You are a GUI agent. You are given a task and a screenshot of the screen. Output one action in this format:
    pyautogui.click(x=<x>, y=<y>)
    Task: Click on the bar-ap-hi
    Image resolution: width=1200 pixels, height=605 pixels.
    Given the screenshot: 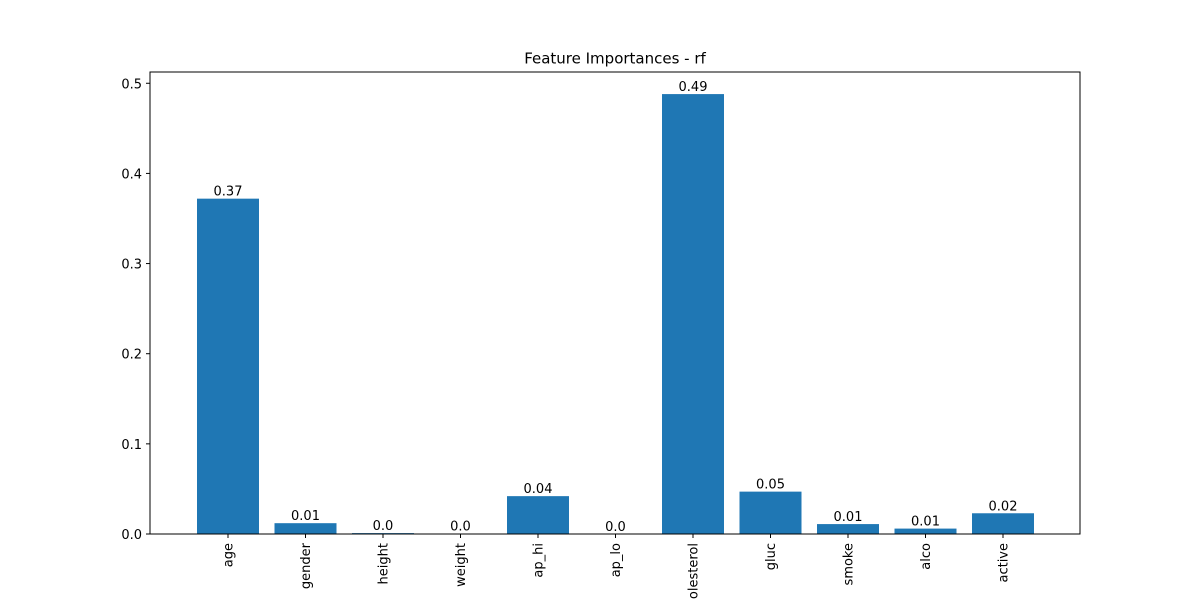 What is the action you would take?
    pyautogui.click(x=538, y=515)
    